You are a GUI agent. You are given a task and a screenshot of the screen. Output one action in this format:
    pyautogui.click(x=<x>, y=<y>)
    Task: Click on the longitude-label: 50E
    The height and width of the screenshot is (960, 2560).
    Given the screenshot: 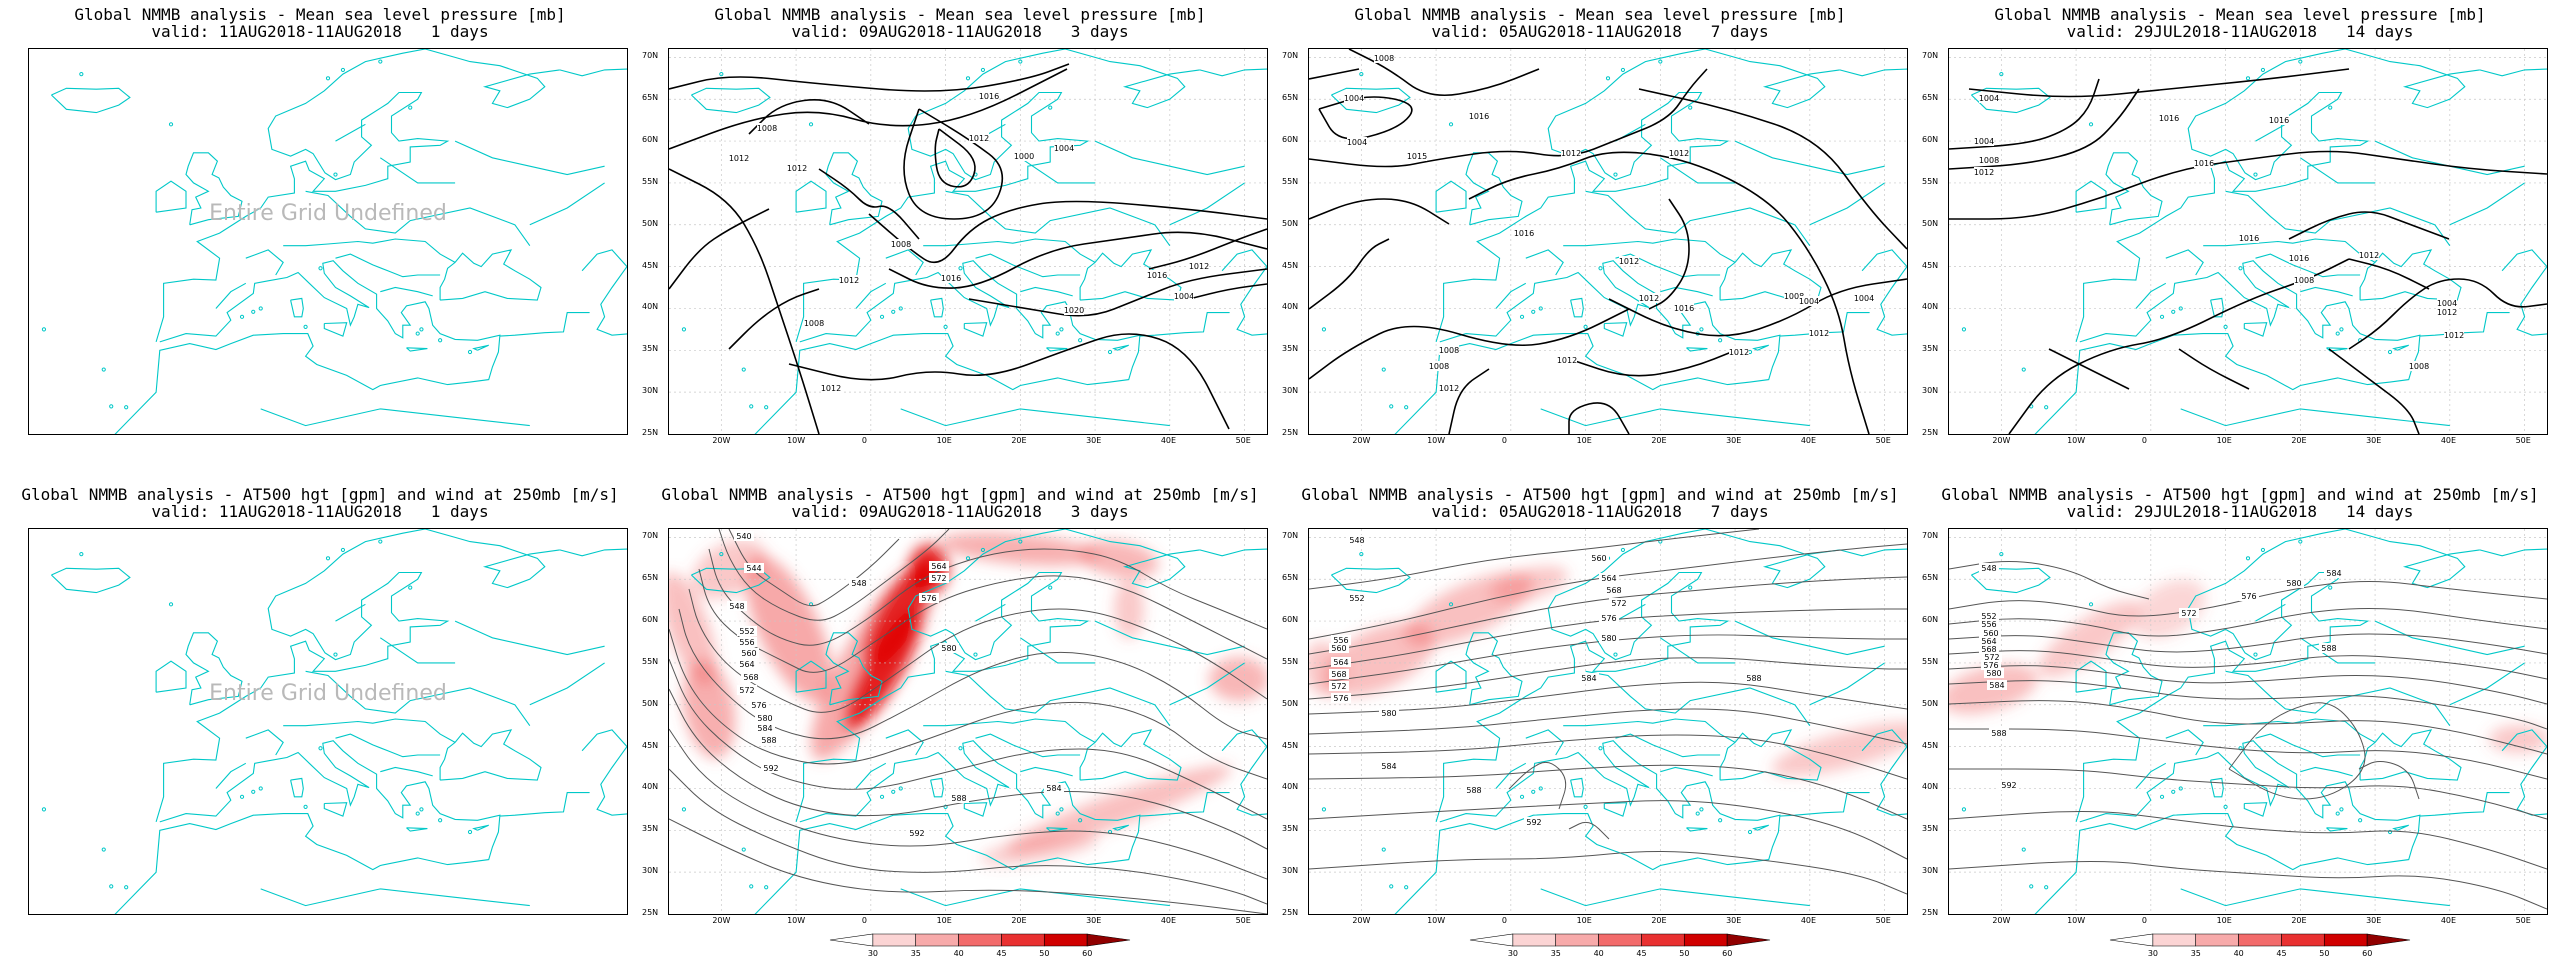 What is the action you would take?
    pyautogui.click(x=2523, y=440)
    